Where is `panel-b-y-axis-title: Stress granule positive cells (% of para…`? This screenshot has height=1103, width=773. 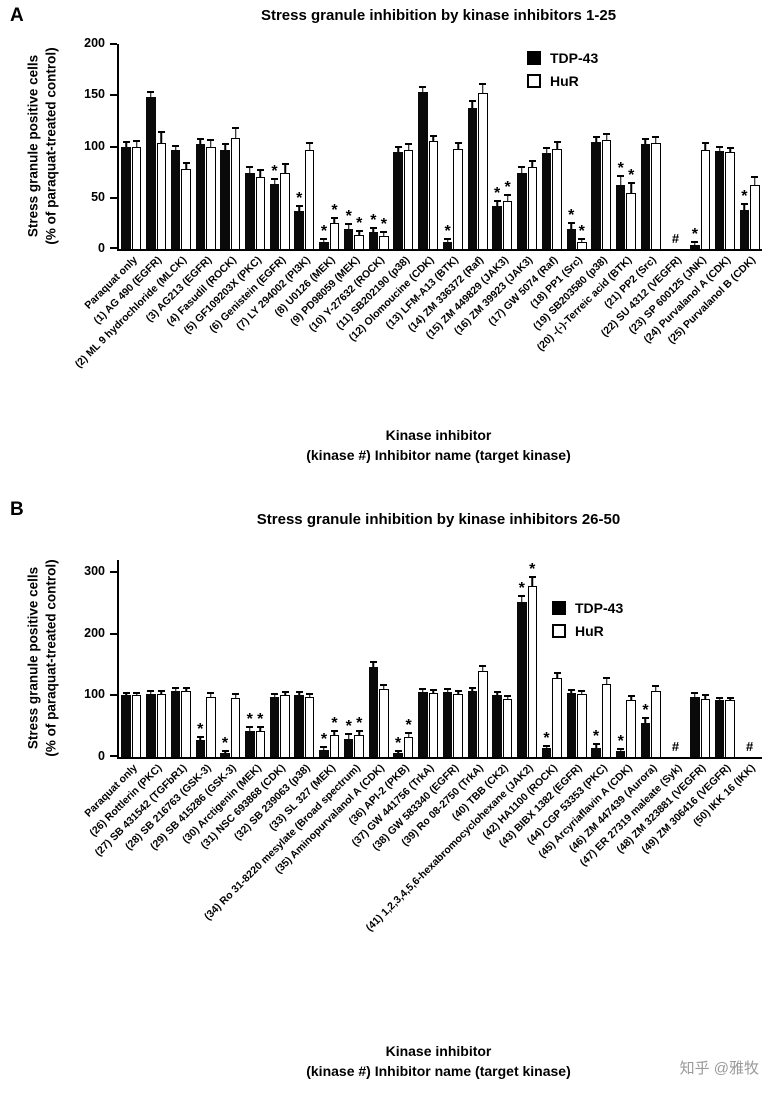
panel-b-y-axis-title: Stress granule positive cells (% of para… is located at coordinates (41, 657).